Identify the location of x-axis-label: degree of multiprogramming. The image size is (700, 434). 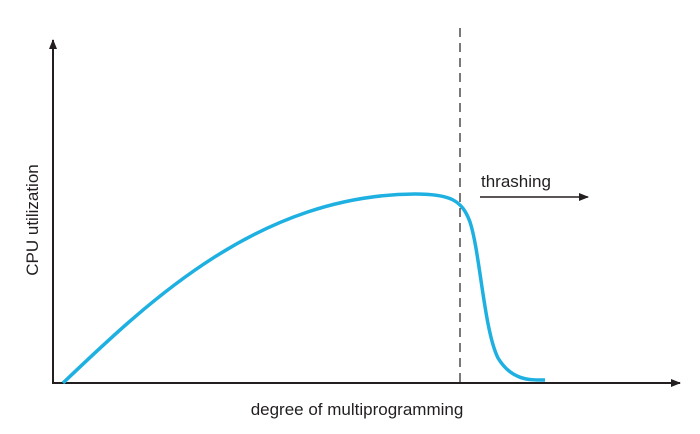
(357, 409).